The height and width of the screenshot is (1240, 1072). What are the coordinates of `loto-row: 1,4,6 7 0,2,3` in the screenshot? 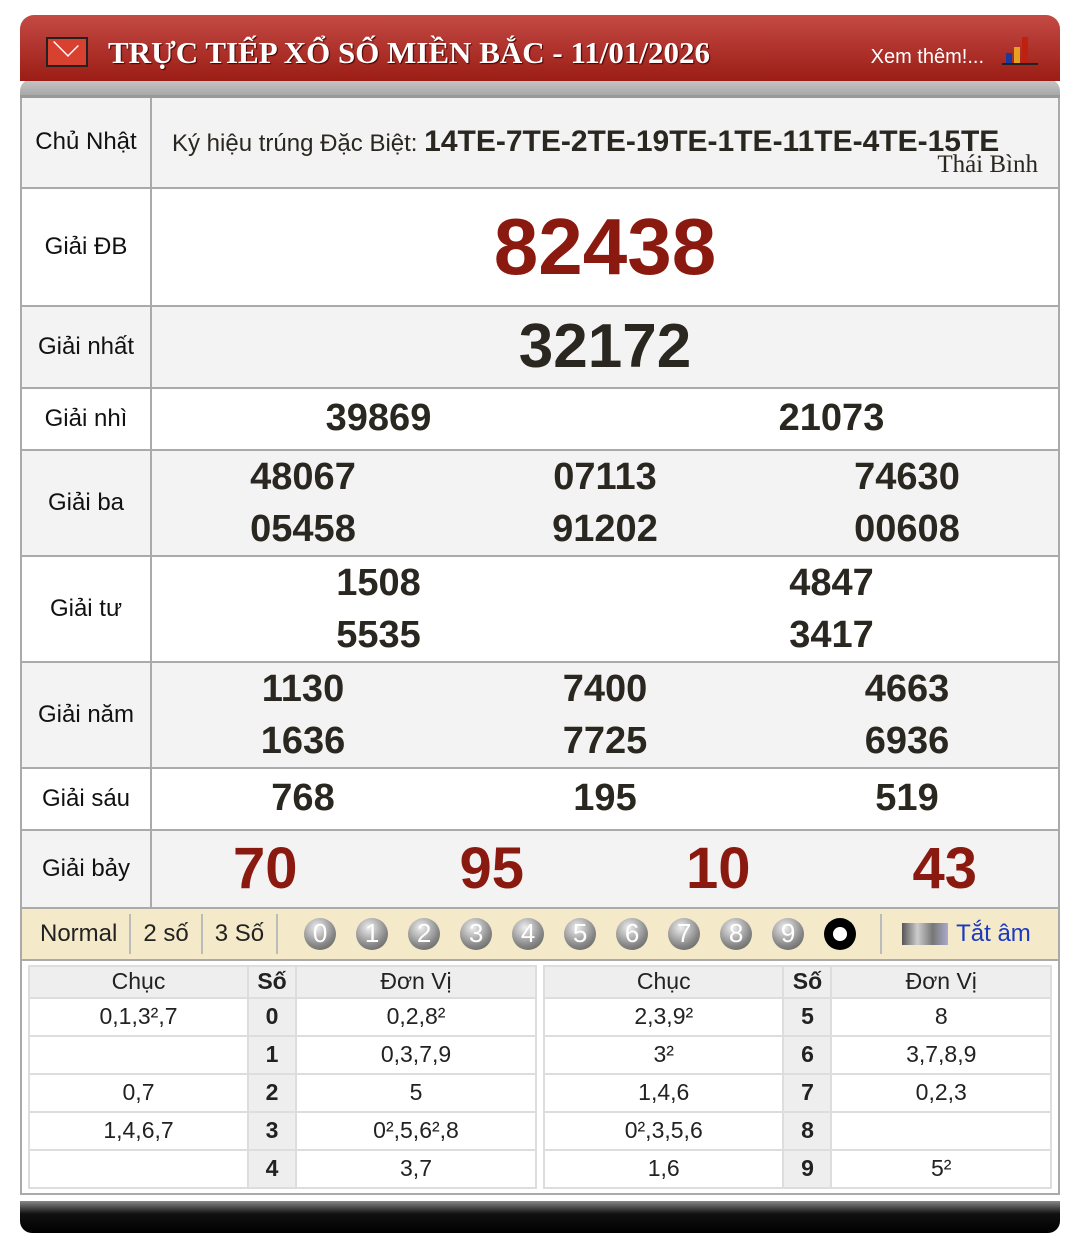 It's located at (797, 1092).